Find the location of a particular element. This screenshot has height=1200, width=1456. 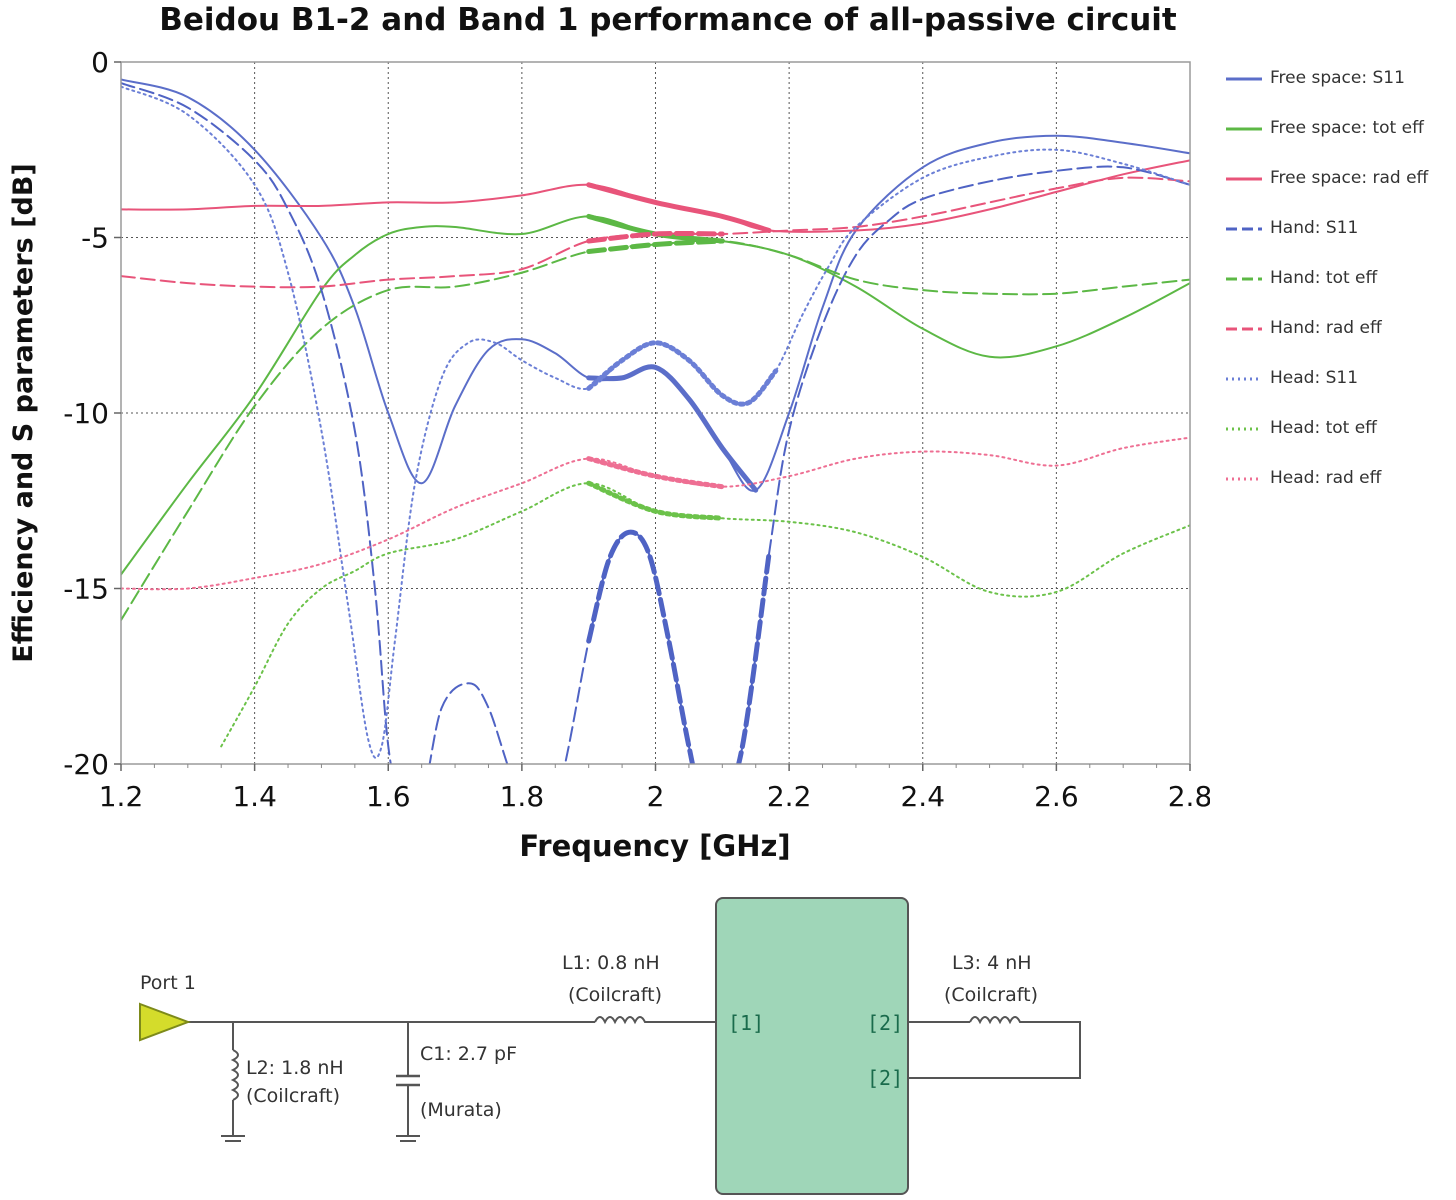

x-tick-label: 1.2 is located at coordinates (121, 796).